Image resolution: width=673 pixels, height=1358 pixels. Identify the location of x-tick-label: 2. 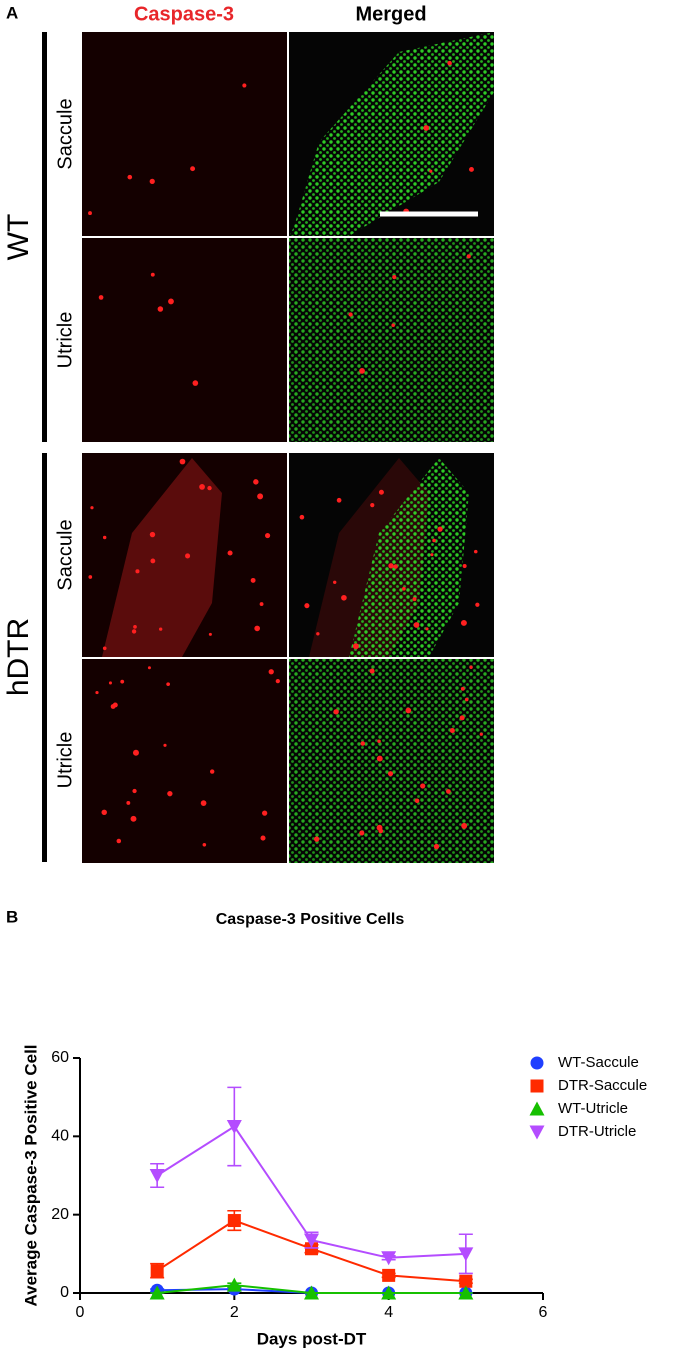
(234, 1312).